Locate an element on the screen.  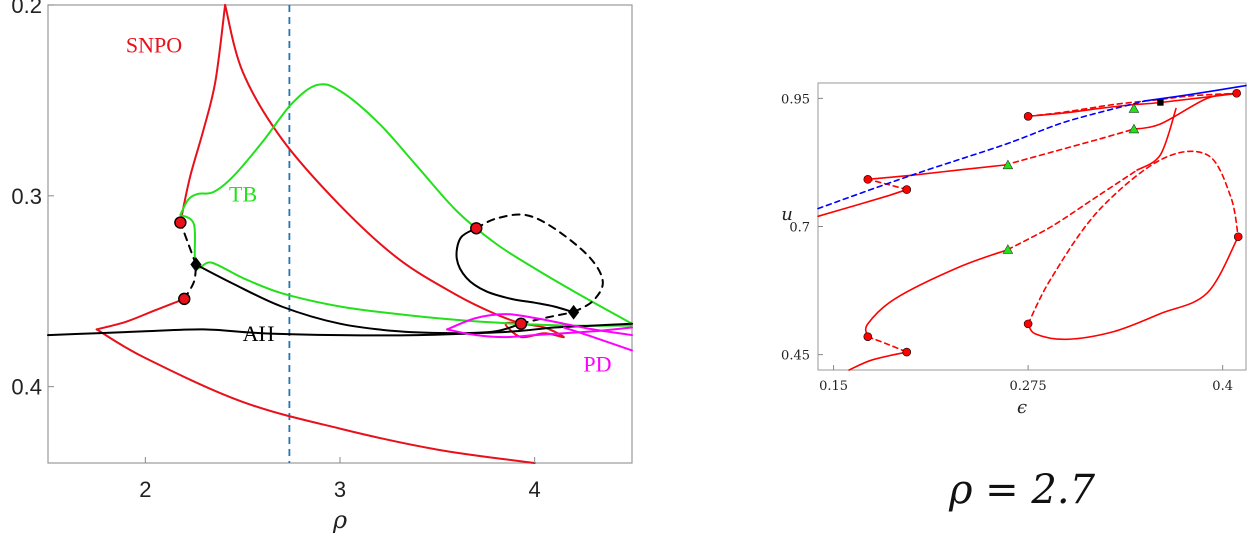
x-tick-label-2: 4 is located at coordinates (535, 489).